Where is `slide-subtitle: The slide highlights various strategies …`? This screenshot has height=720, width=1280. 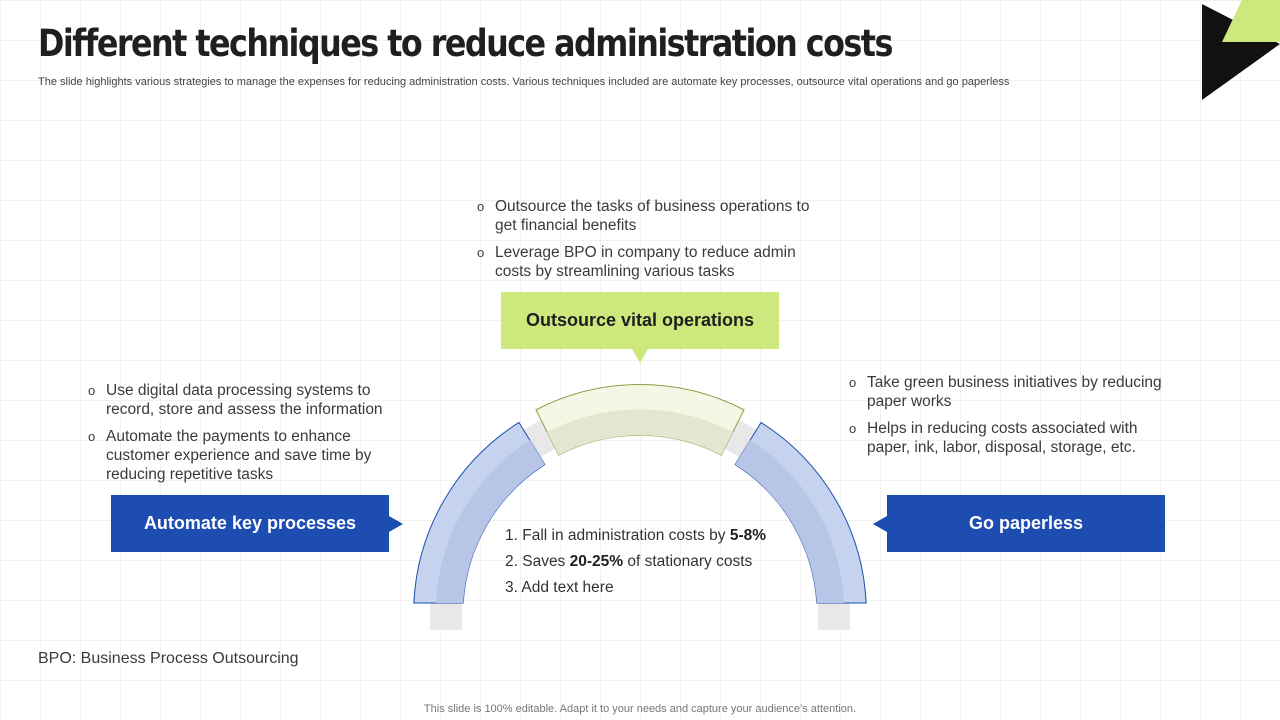 slide-subtitle: The slide highlights various strategies … is located at coordinates (524, 82).